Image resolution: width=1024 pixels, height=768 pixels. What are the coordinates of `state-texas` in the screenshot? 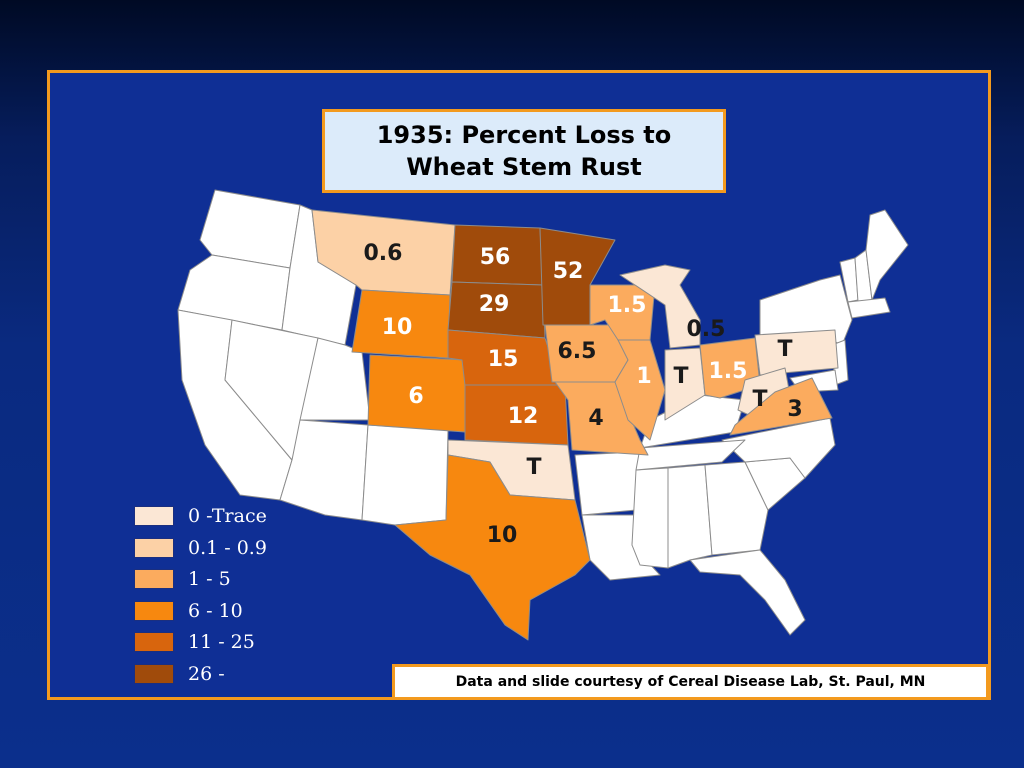 It's located at (492, 547).